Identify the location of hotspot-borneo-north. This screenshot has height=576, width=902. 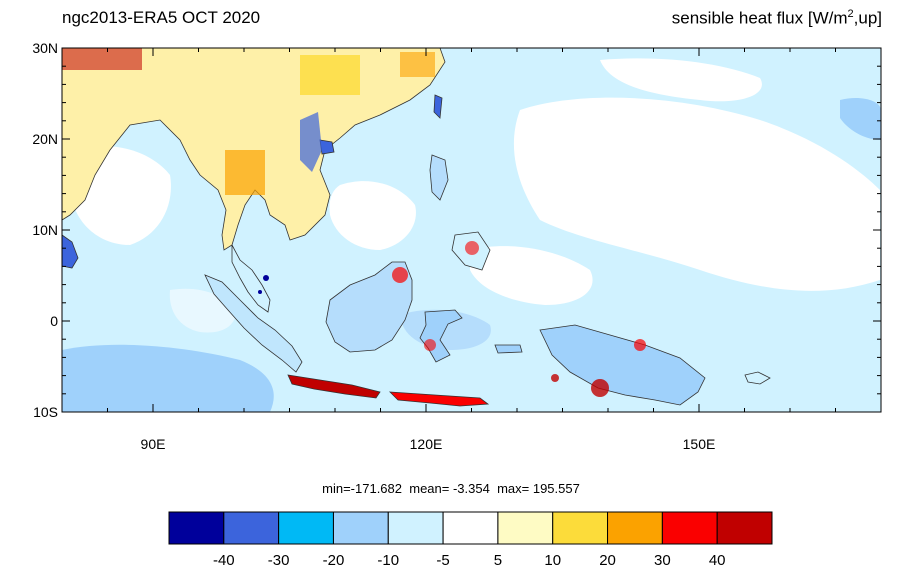
(400, 275).